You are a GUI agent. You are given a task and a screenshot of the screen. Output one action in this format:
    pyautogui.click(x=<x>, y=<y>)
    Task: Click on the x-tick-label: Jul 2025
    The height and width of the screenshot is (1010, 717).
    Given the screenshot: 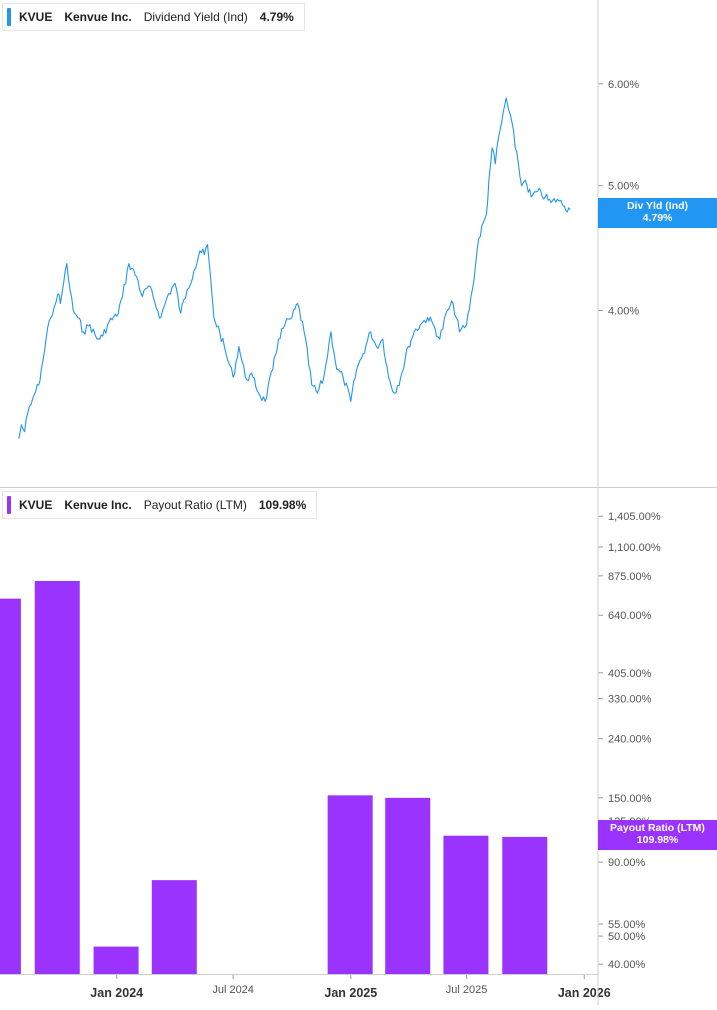 What is the action you would take?
    pyautogui.click(x=467, y=990)
    